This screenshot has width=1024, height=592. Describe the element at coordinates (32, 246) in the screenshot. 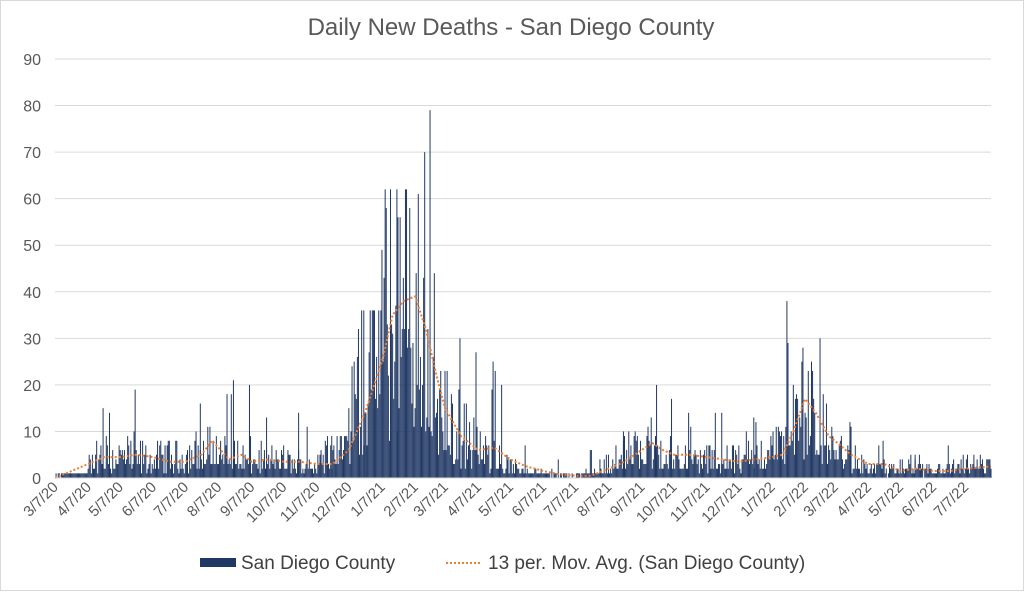

I see `y-tick-label: 50` at that location.